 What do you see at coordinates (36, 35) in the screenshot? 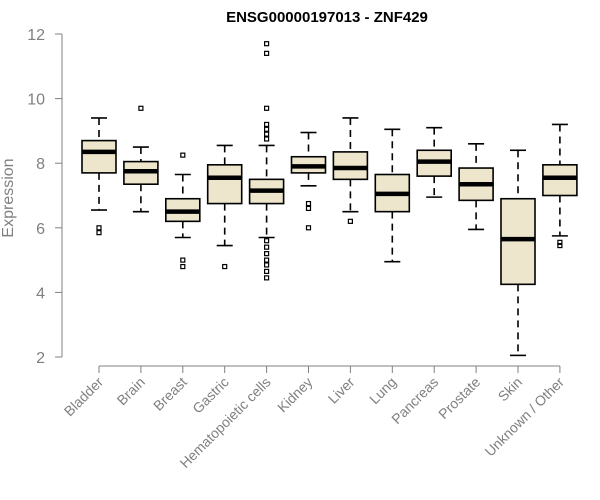
I see `y-tick-label: 12` at bounding box center [36, 35].